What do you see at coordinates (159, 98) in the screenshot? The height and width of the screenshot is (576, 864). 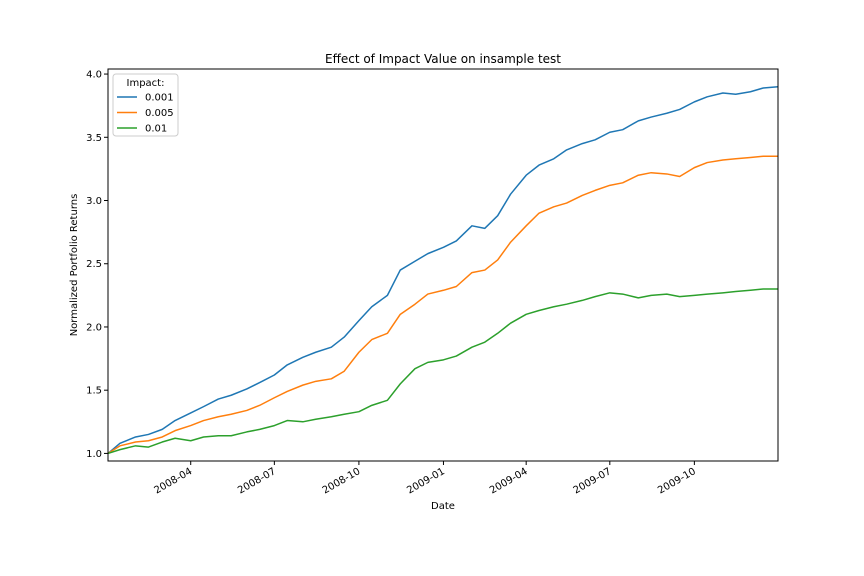 I see `legend-label-0: 0.001` at bounding box center [159, 98].